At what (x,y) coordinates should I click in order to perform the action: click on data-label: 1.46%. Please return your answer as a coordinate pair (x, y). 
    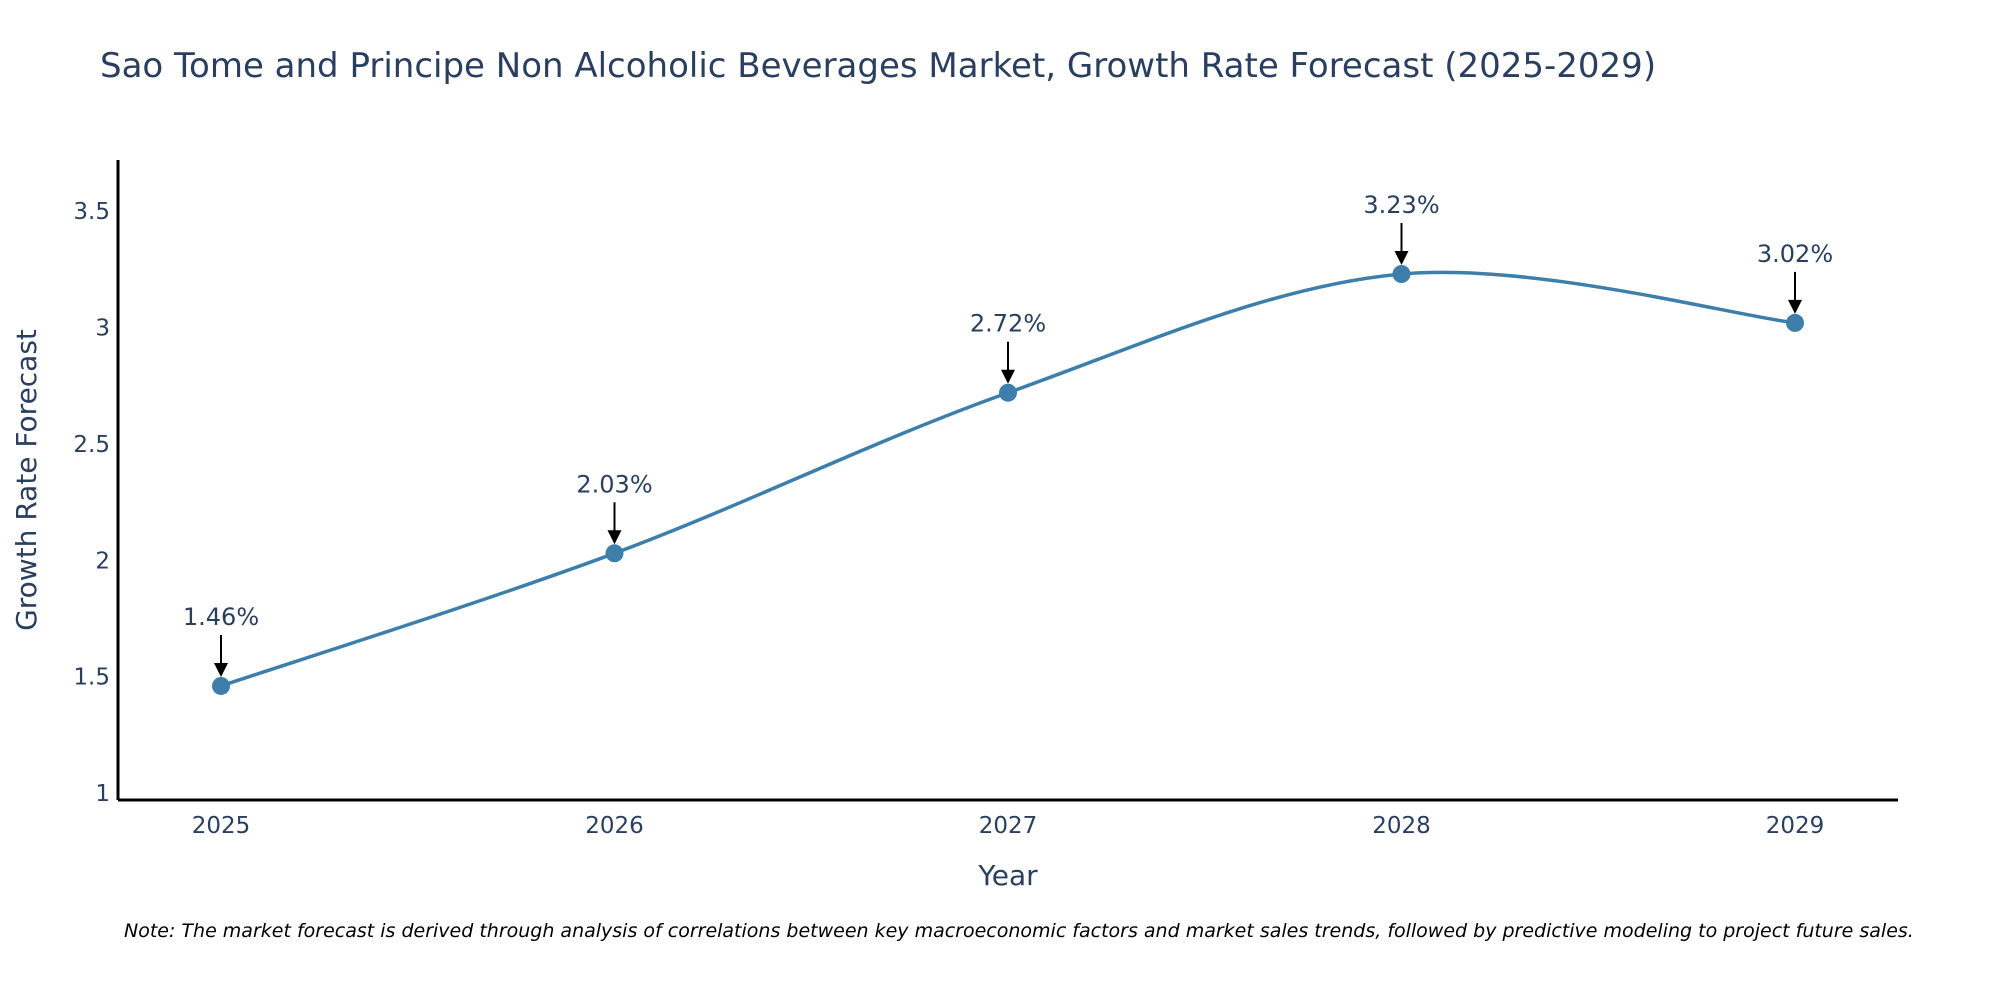
    Looking at the image, I should click on (221, 617).